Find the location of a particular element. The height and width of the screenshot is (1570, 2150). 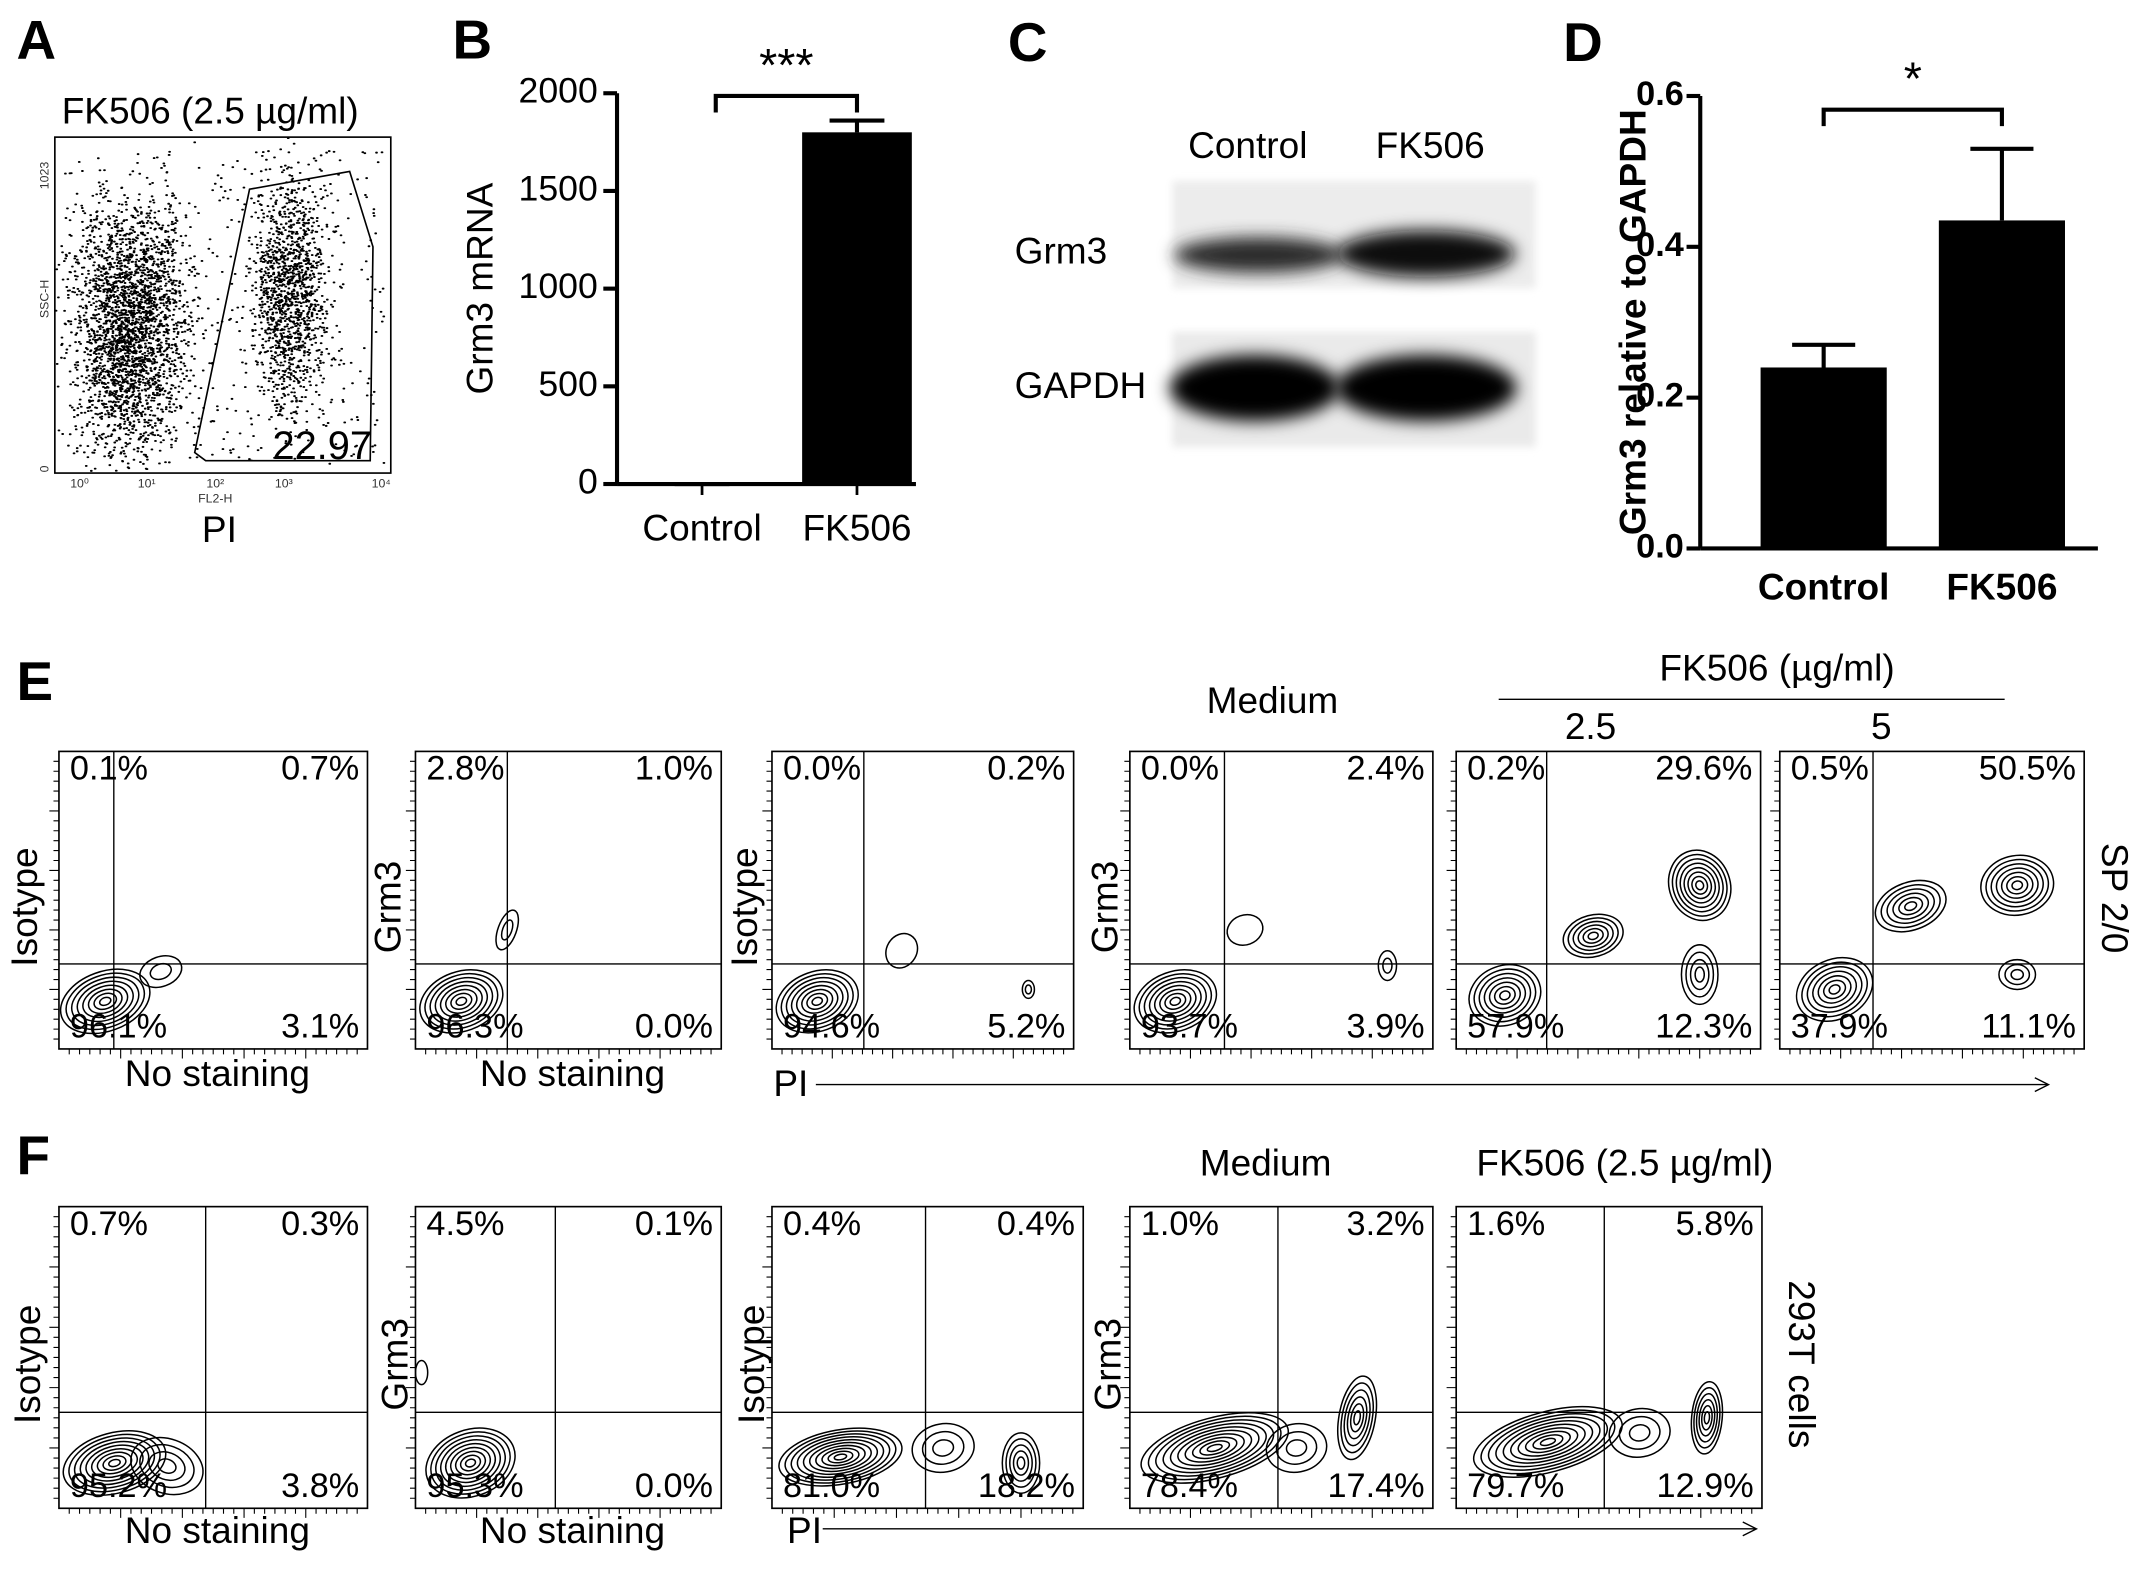

quadrant-percent: 29.6% is located at coordinates (1703, 769).